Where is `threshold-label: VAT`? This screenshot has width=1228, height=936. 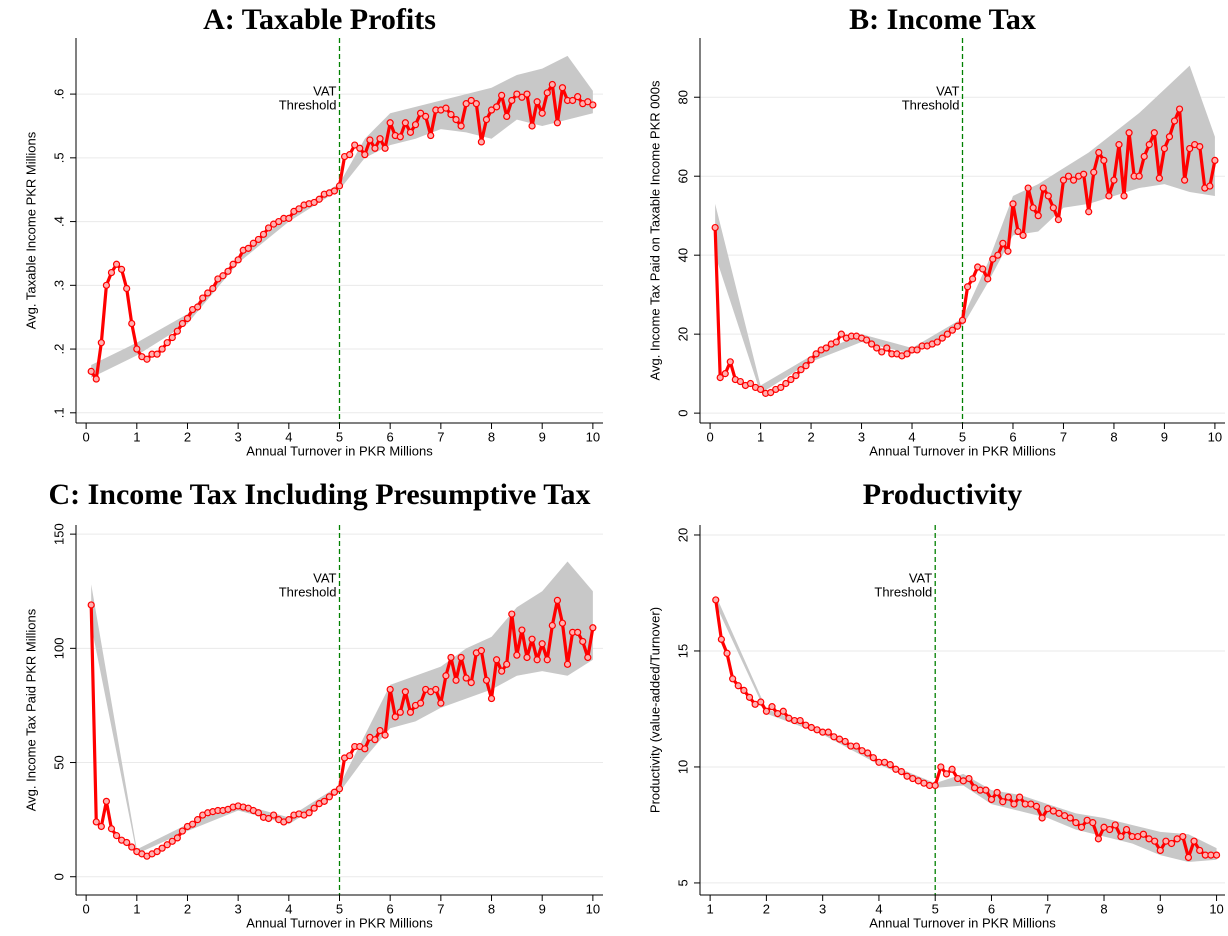 threshold-label: VAT is located at coordinates (324, 577).